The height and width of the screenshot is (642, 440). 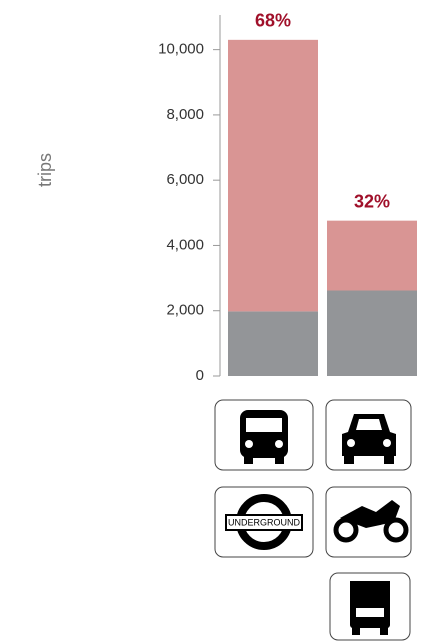 What do you see at coordinates (370, 608) in the screenshot?
I see `truck-icon` at bounding box center [370, 608].